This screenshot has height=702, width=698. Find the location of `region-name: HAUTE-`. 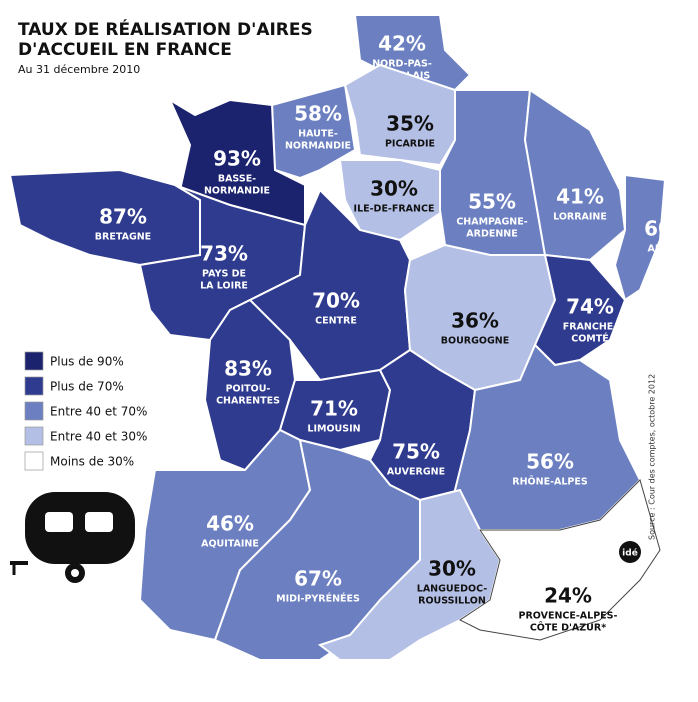

region-name: HAUTE- is located at coordinates (318, 134).